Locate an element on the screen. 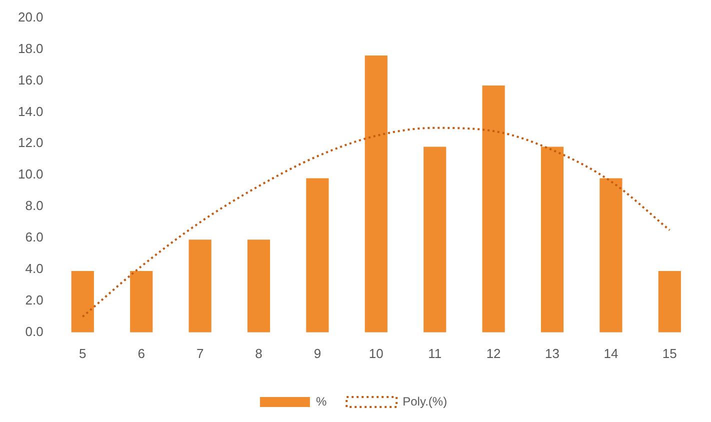 This screenshot has height=422, width=711. y-tick-label: 12.0 is located at coordinates (31, 142).